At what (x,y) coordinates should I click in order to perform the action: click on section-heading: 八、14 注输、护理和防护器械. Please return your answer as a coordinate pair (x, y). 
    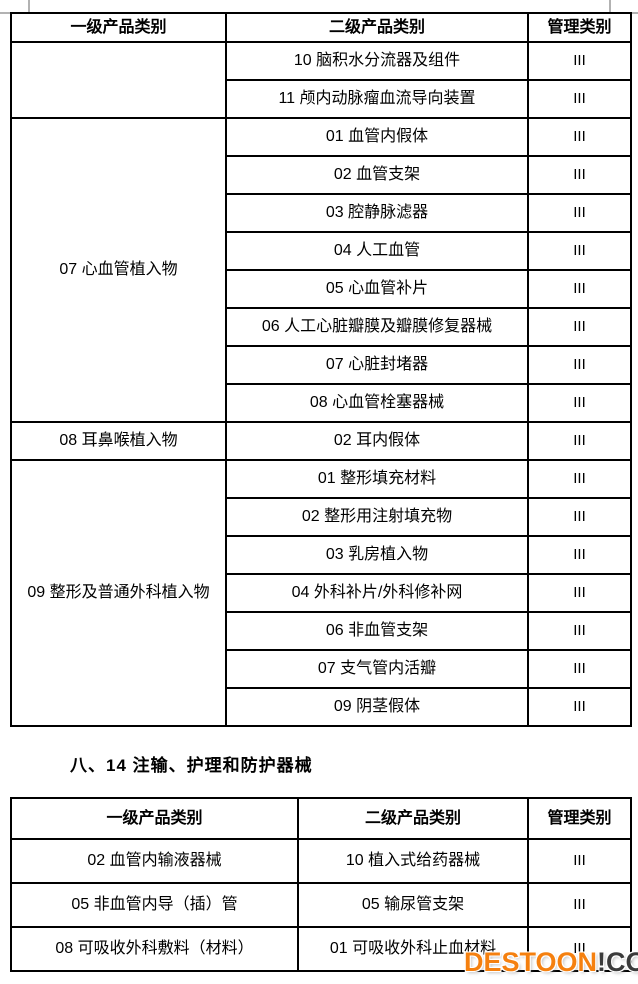
    Looking at the image, I should click on (191, 765).